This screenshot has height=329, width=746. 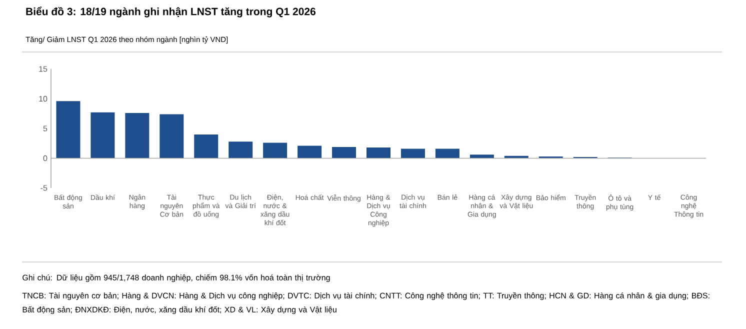 I want to click on y-tick-label: -5, so click(x=44, y=188).